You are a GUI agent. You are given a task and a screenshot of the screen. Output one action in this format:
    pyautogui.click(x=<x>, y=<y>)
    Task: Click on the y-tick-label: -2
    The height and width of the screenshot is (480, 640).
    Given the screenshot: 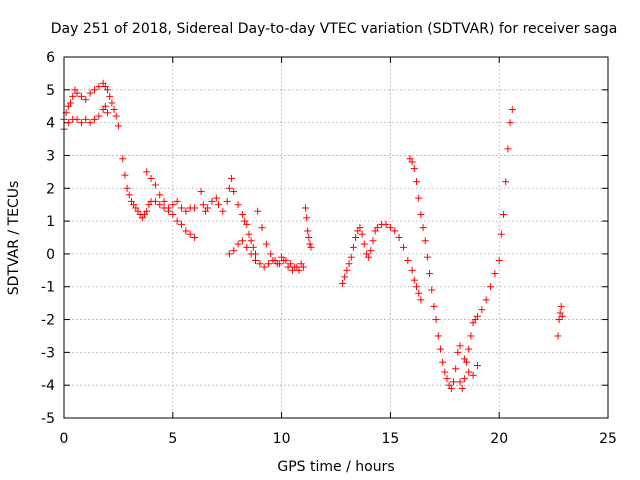 What is the action you would take?
    pyautogui.click(x=48, y=321)
    